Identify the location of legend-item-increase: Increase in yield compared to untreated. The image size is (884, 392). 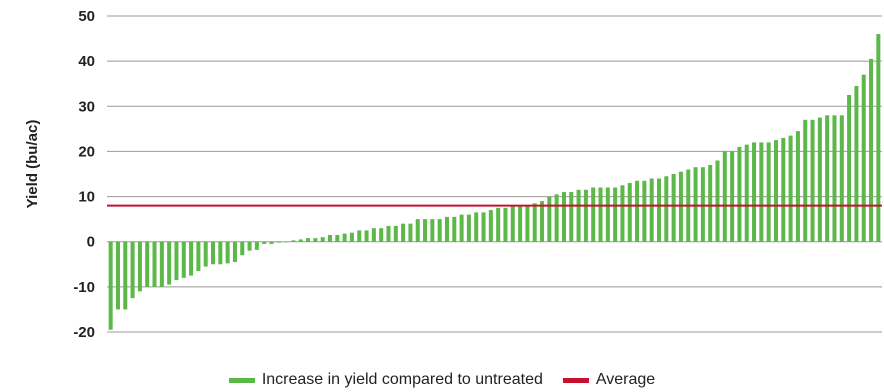
(385, 380).